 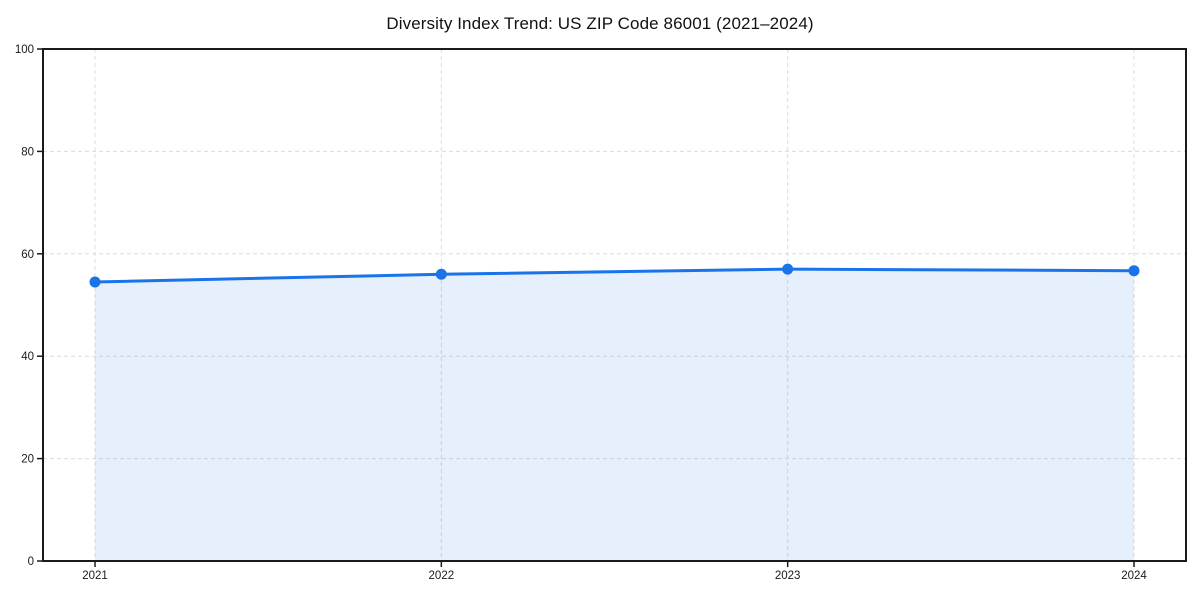 What do you see at coordinates (27, 460) in the screenshot?
I see `y-axis-tick-label: 20` at bounding box center [27, 460].